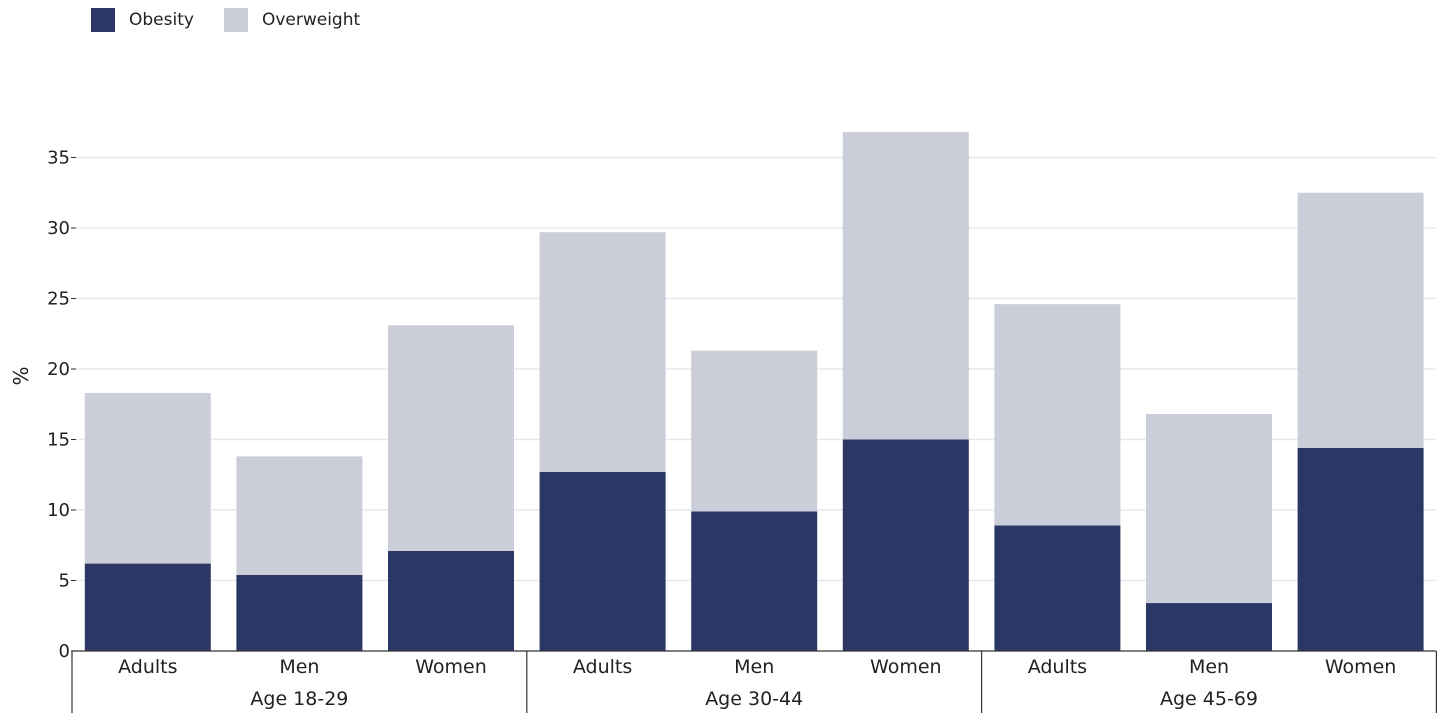  I want to click on obesity-swatch, so click(103, 20).